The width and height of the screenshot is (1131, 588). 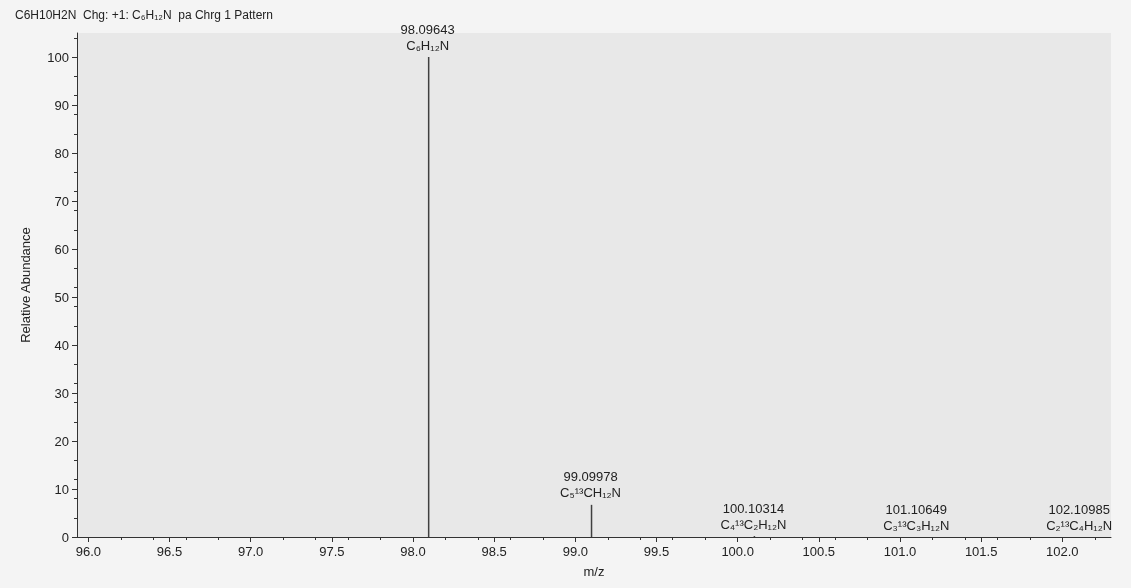 I want to click on x-tick-label: 100.0, so click(x=737, y=551).